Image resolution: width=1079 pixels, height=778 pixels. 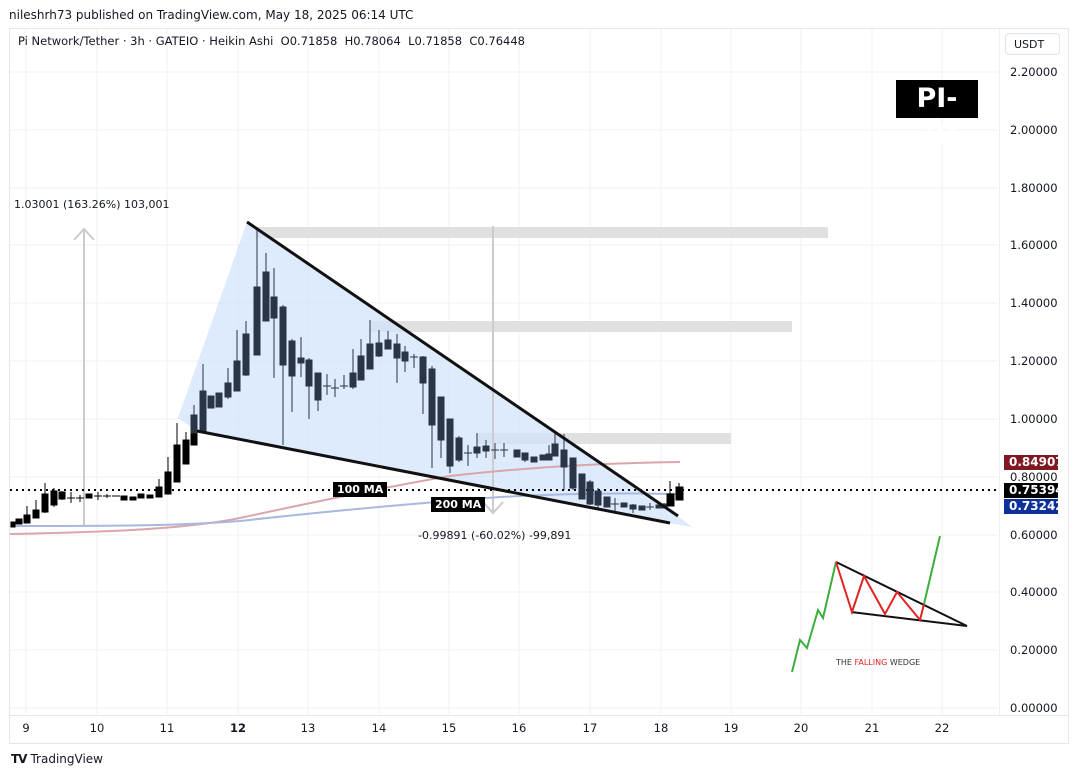 What do you see at coordinates (66, 759) in the screenshot?
I see `brand-name: TradingView` at bounding box center [66, 759].